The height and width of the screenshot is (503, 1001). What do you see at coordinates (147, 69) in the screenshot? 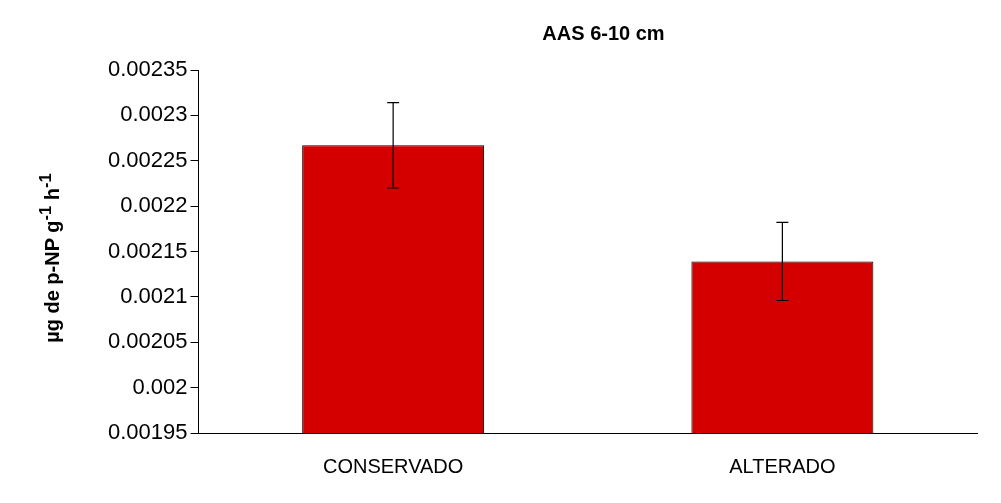
I see `y-tick-label: 0.00235` at bounding box center [147, 69].